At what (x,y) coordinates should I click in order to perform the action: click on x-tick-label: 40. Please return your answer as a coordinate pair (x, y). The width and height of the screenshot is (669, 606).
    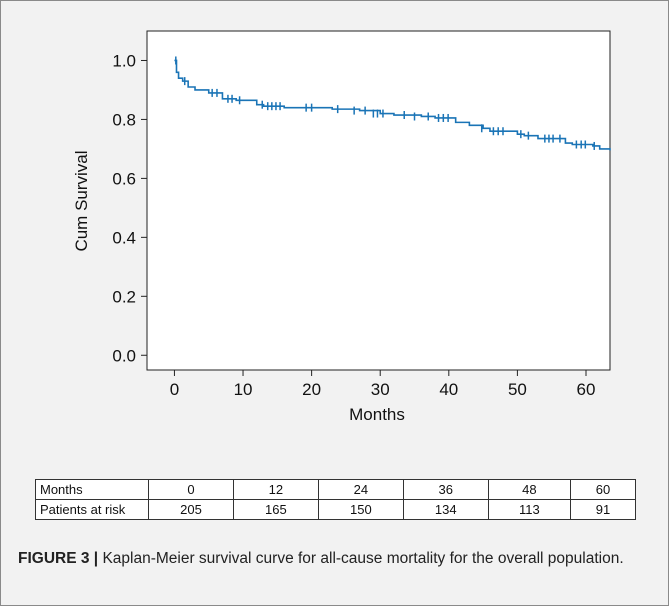
    Looking at the image, I should click on (448, 389).